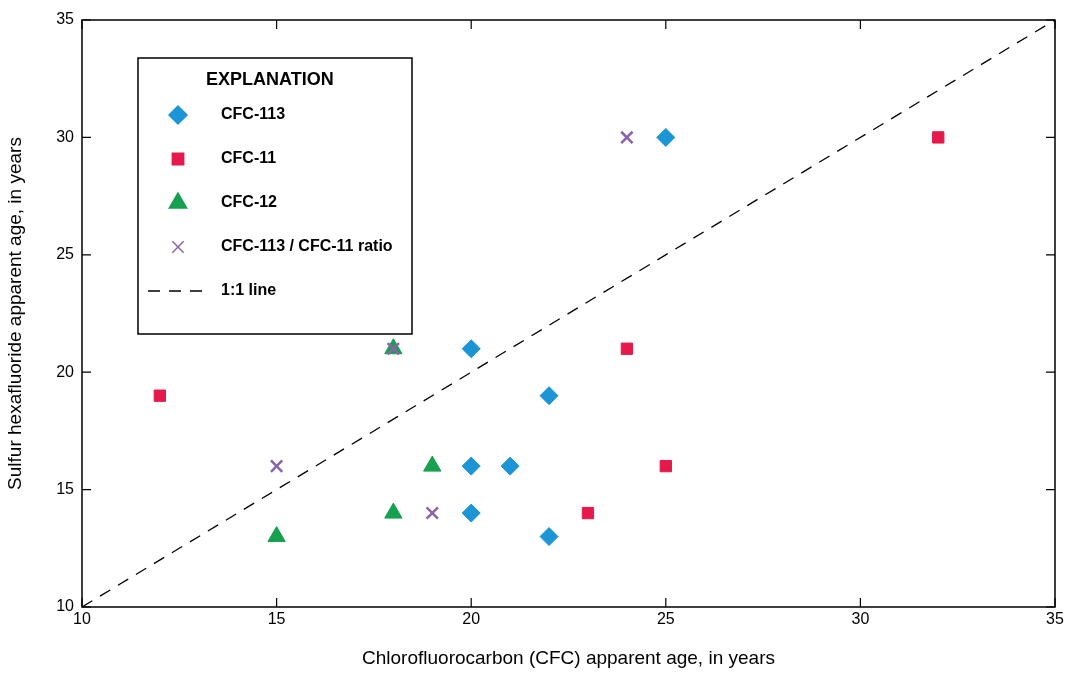 The height and width of the screenshot is (674, 1071). Describe the element at coordinates (276, 619) in the screenshot. I see `x-tick-label: 15` at that location.